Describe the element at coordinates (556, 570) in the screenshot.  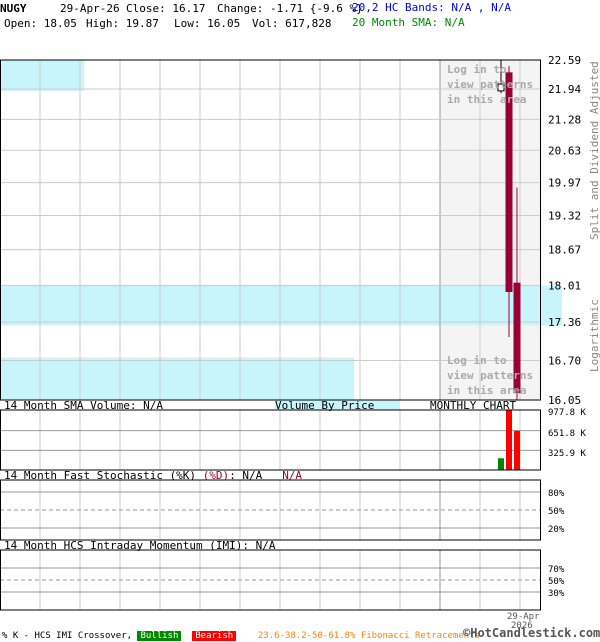
I see `osc-tick: 70%` at that location.